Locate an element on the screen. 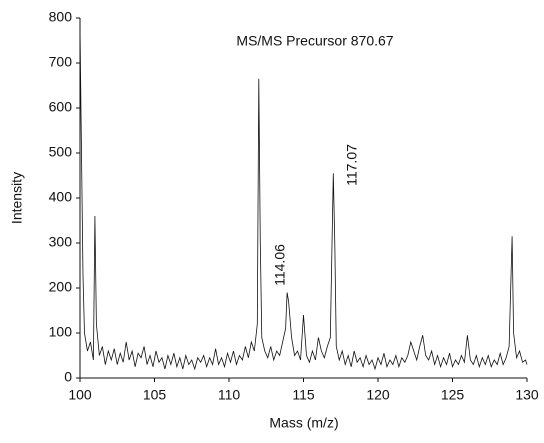  y-tick-label: 100 is located at coordinates (61, 332).